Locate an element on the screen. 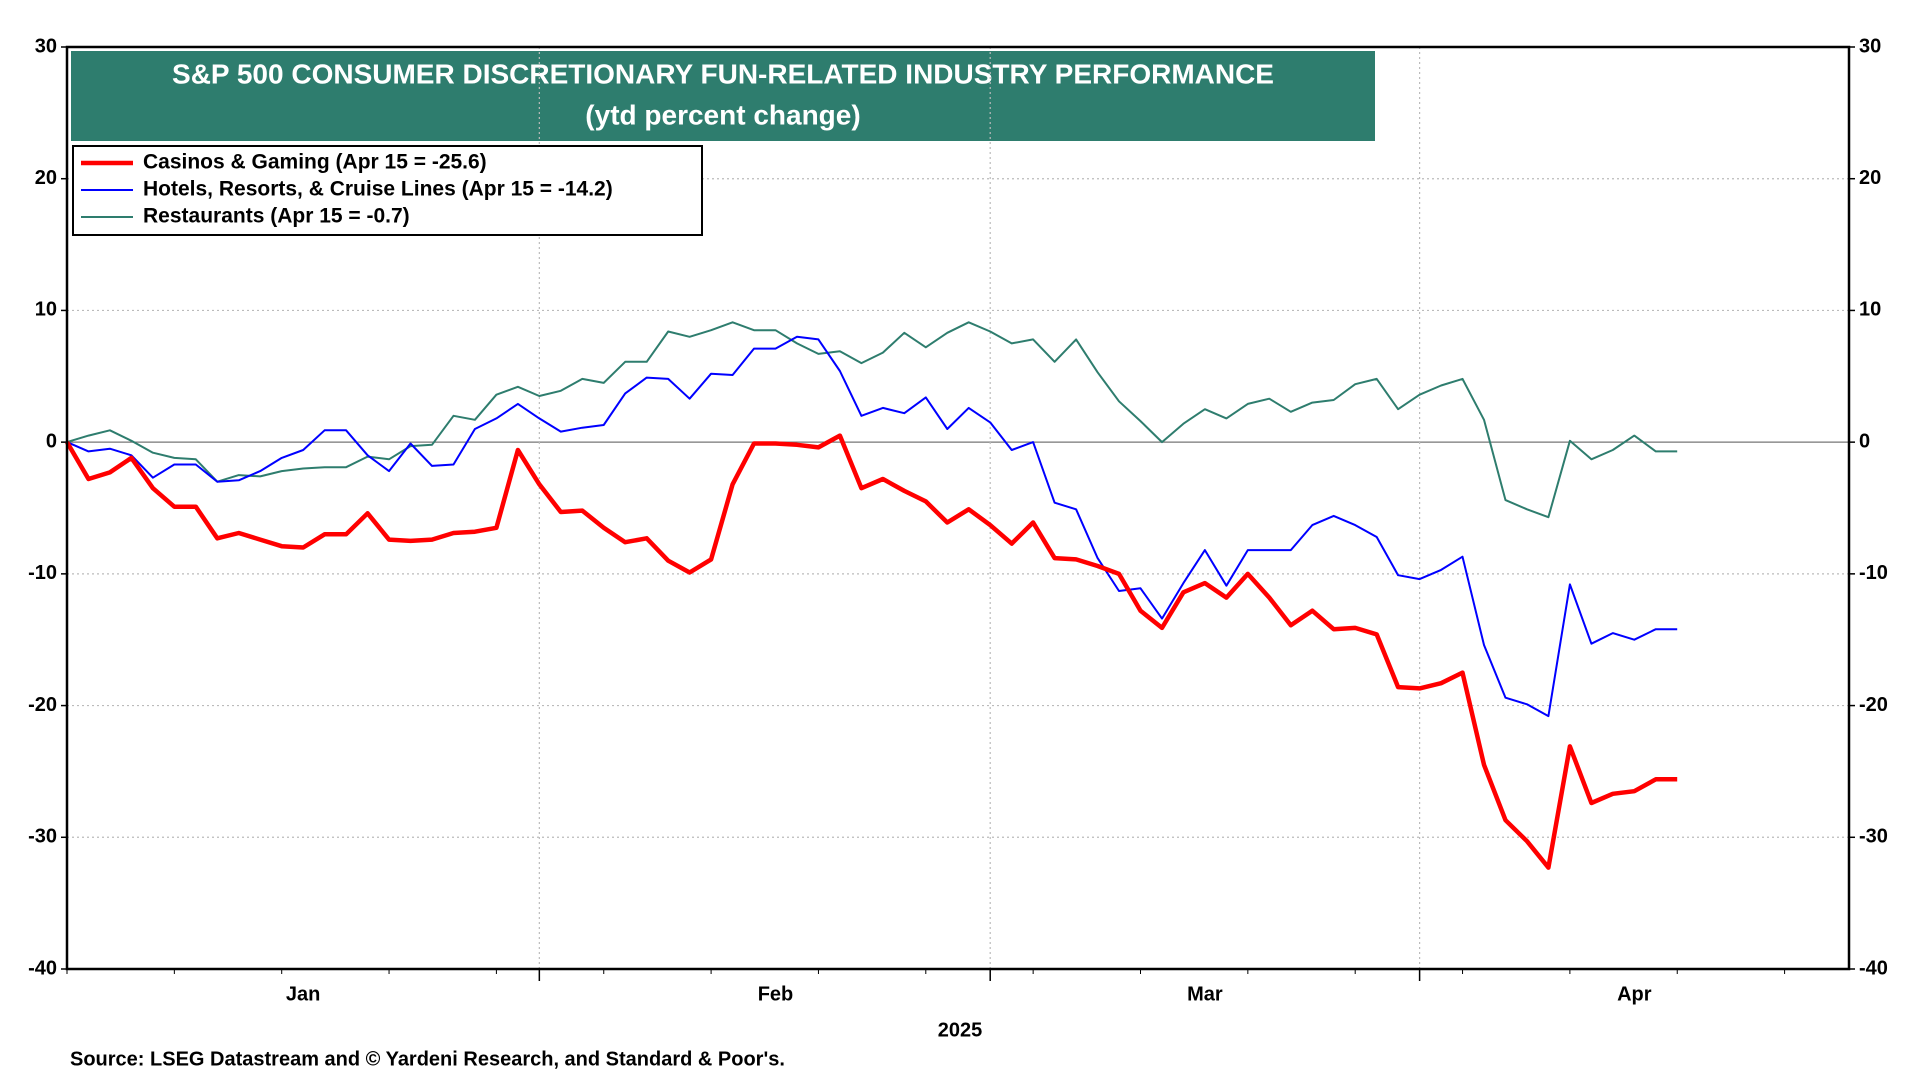 Image resolution: width=1920 pixels, height=1080 pixels. y-tick-label: 0 is located at coordinates (51, 441).